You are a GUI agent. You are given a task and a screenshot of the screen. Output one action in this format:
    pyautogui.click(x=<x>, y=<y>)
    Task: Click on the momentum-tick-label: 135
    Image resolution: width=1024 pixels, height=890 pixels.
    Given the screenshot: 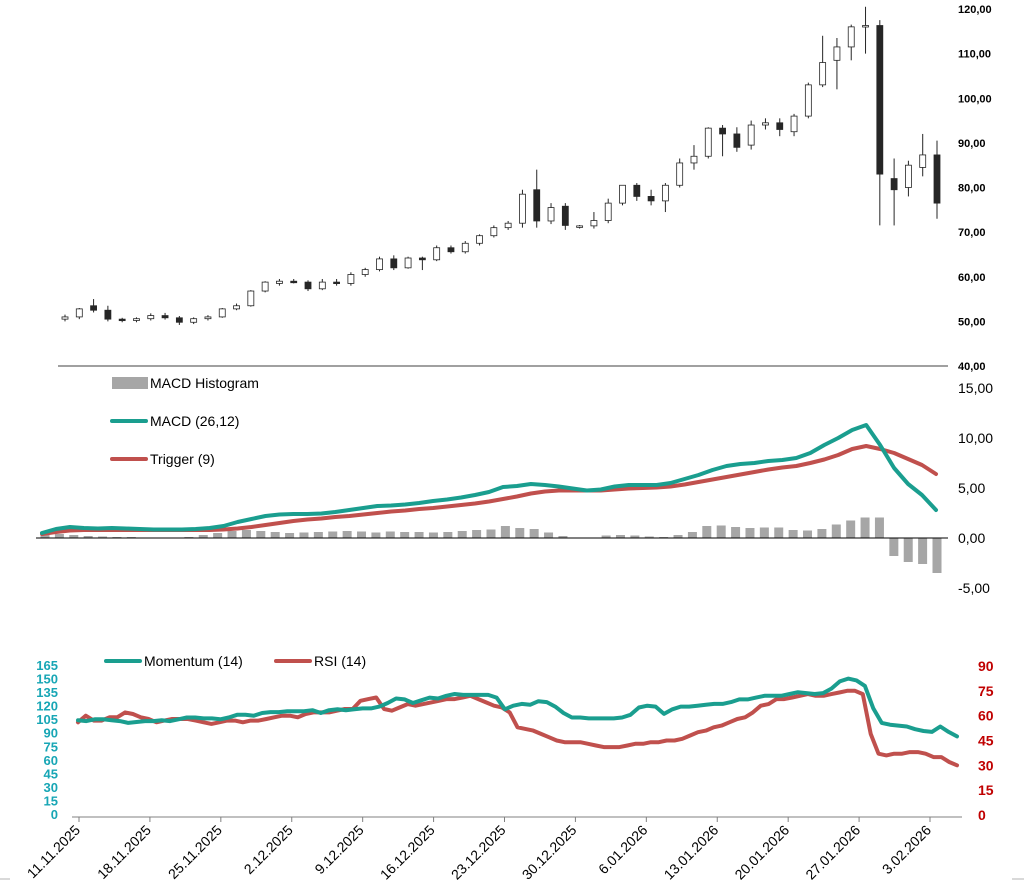 What is the action you would take?
    pyautogui.click(x=47, y=692)
    